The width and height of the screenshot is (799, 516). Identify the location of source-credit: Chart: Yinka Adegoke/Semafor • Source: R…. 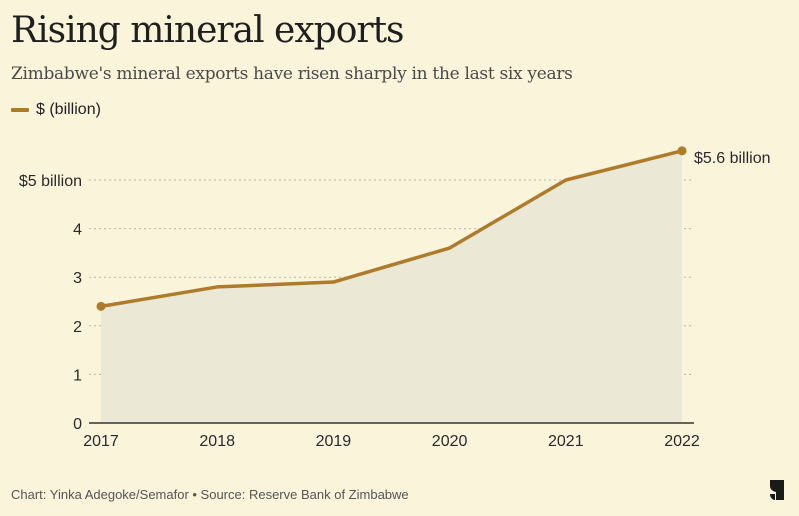
(210, 494).